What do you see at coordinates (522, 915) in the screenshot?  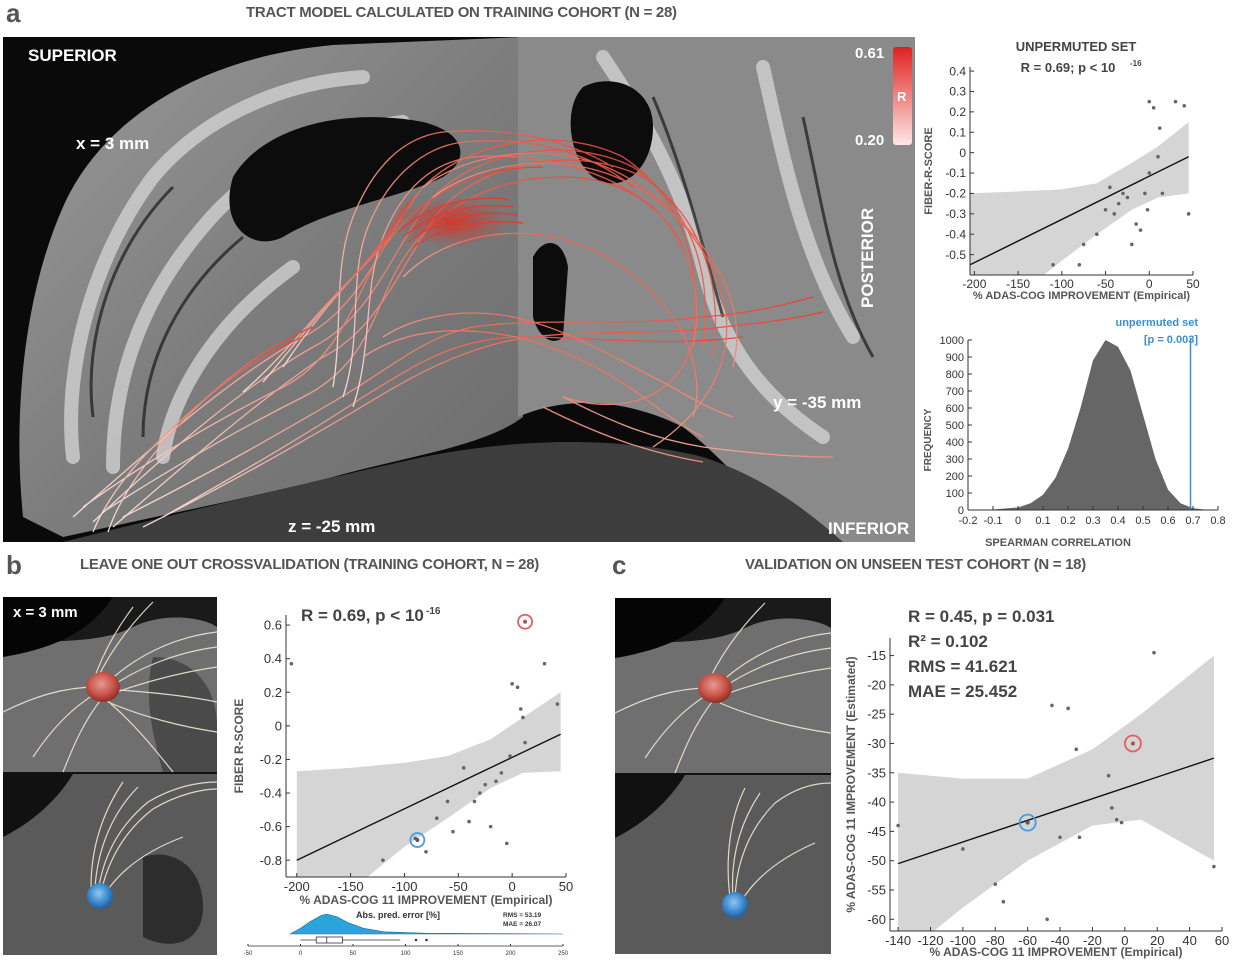 I see `error-stat: RMS = 53.19` at bounding box center [522, 915].